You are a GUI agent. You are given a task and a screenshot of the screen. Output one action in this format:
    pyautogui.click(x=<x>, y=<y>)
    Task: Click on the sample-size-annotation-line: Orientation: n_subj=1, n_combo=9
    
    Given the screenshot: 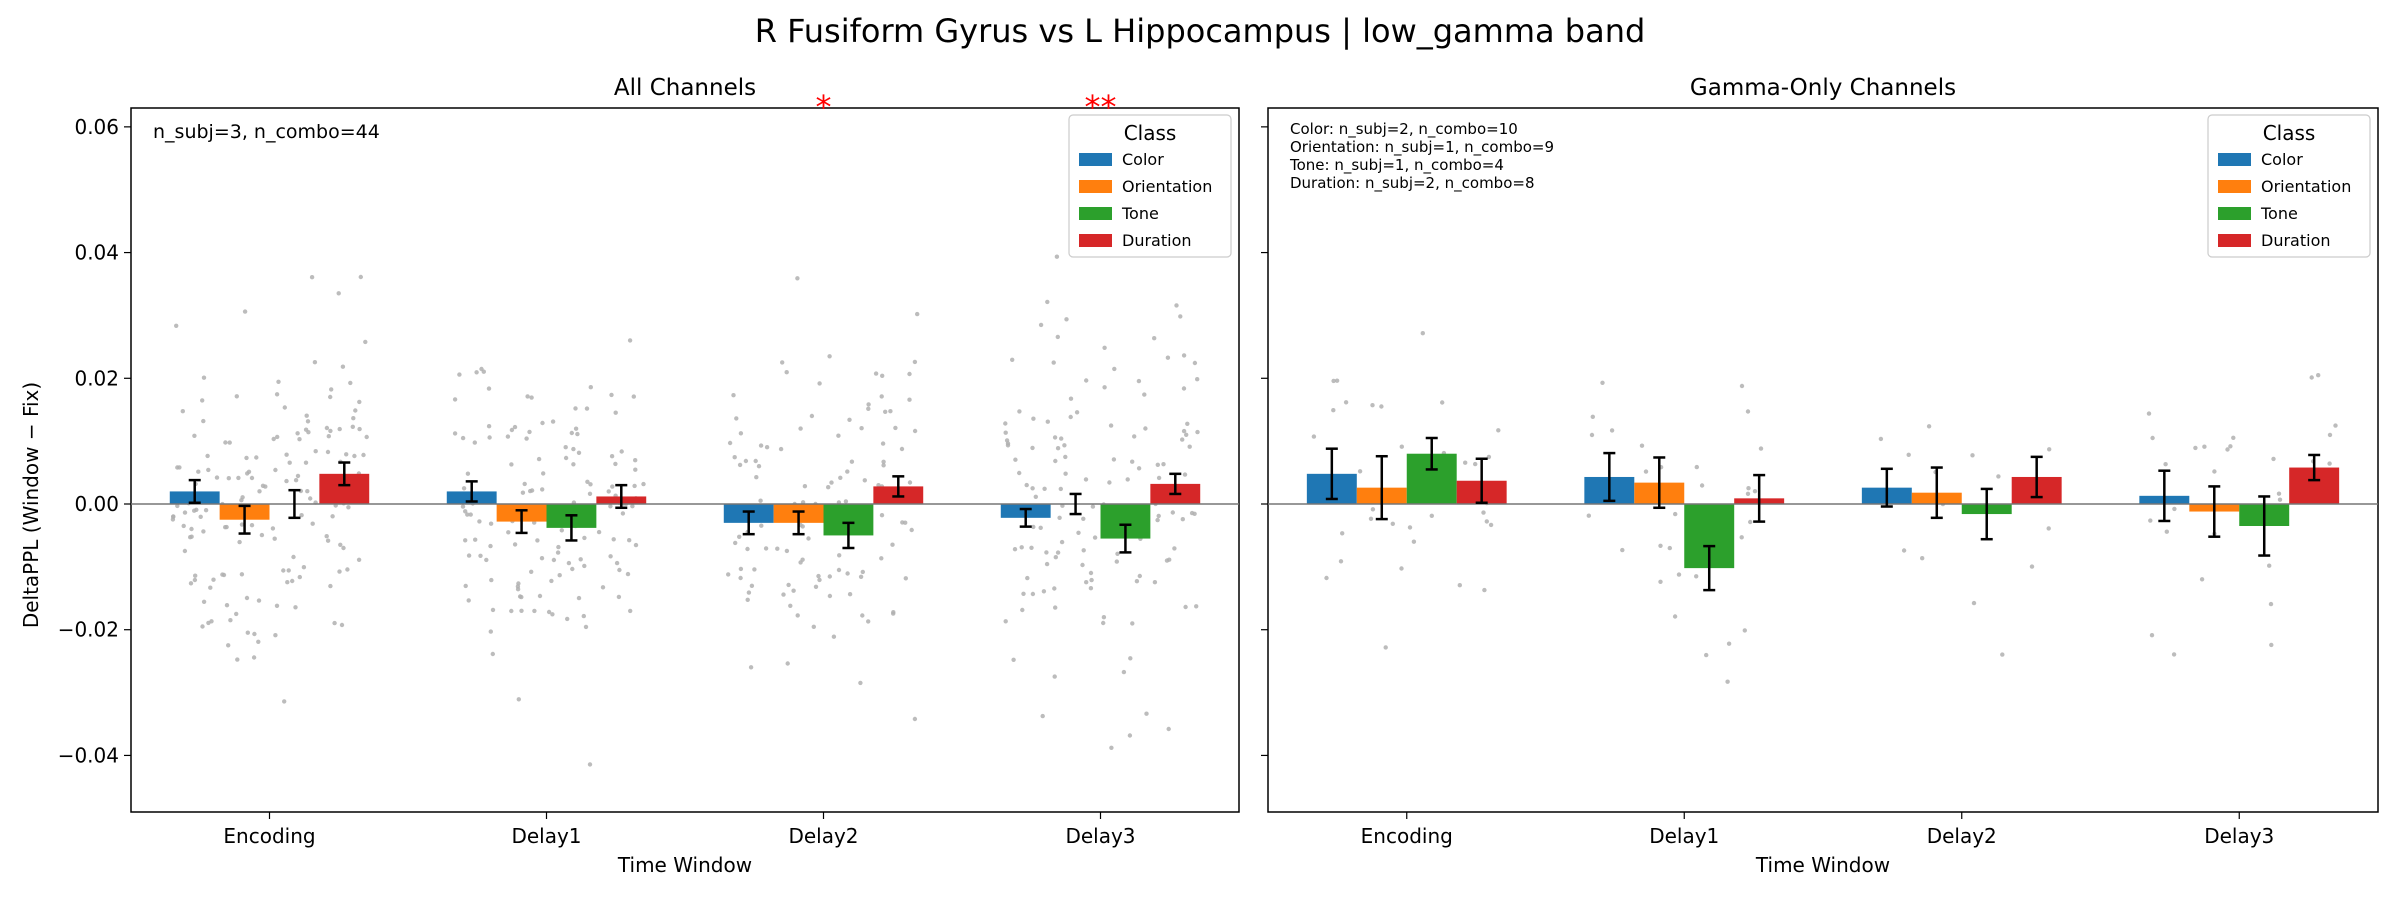 What is the action you would take?
    pyautogui.click(x=1422, y=147)
    